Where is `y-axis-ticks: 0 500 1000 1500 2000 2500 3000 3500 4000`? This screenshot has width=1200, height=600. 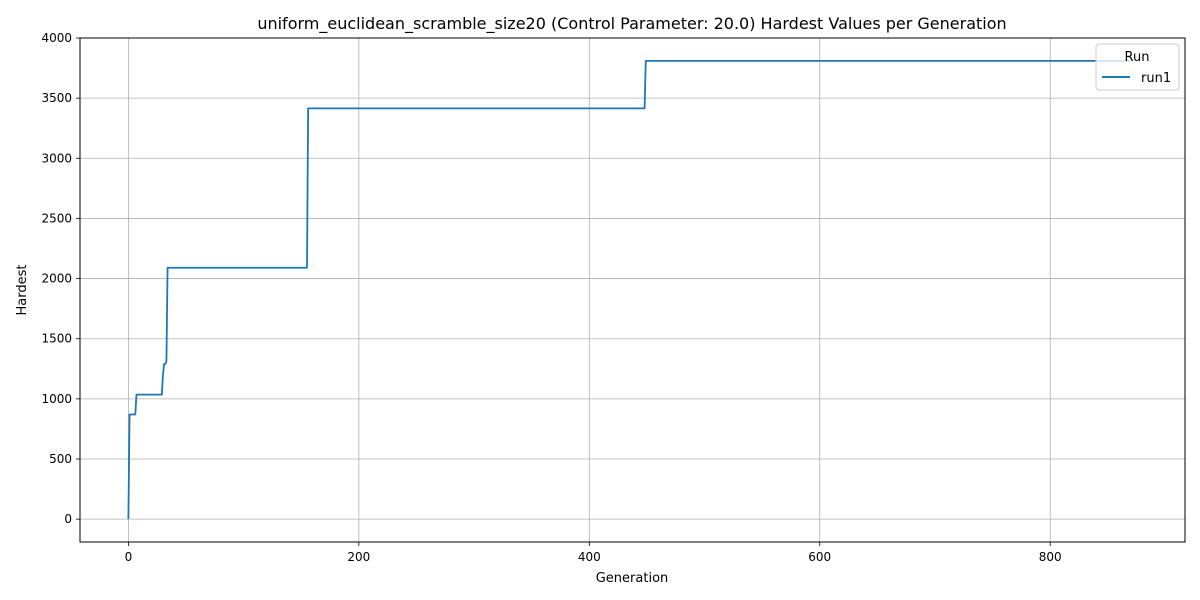 y-axis-ticks: 0 500 1000 1500 2000 2500 3000 3500 4000 is located at coordinates (60, 278).